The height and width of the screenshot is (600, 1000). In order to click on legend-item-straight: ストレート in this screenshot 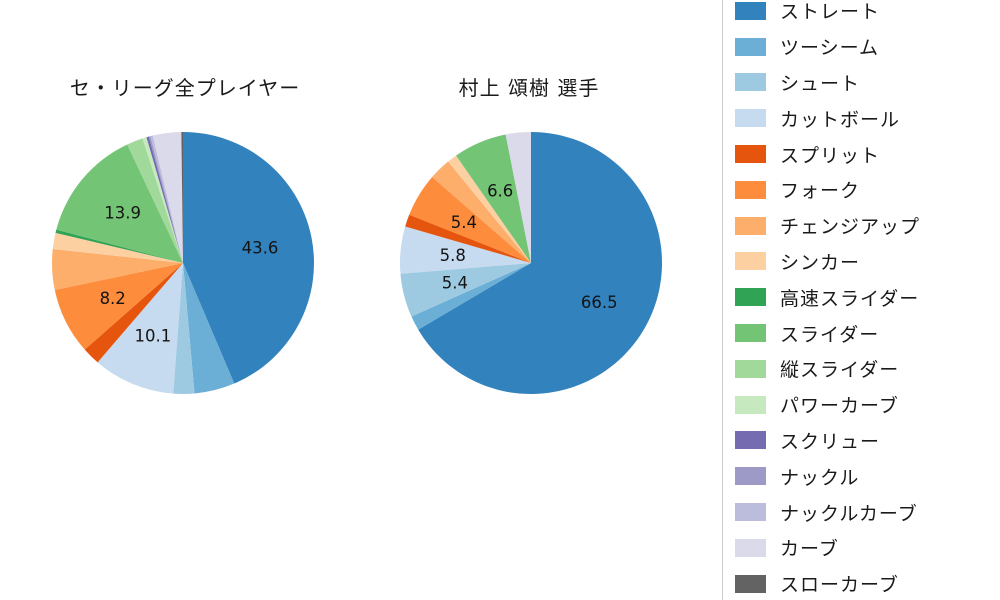, I will do `click(867, 14)`.